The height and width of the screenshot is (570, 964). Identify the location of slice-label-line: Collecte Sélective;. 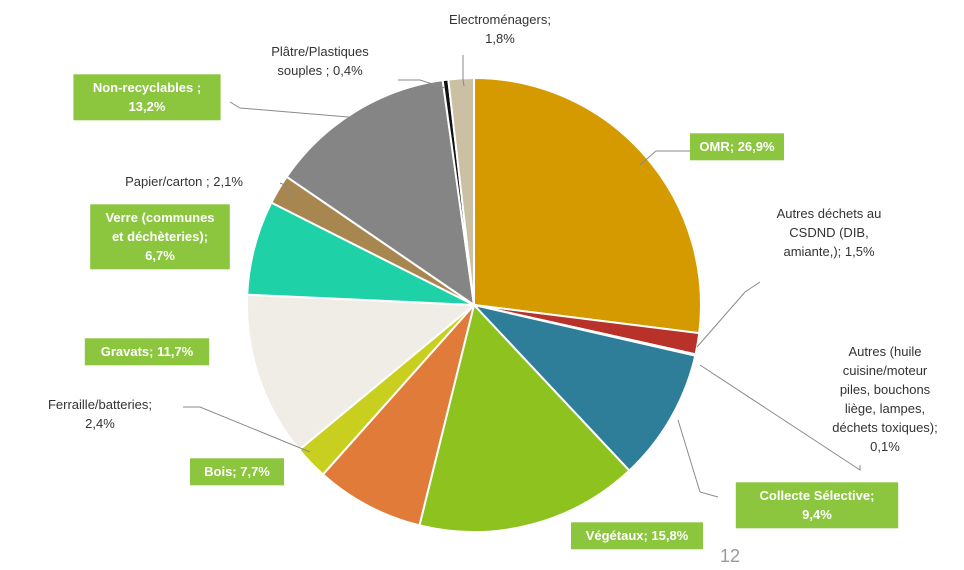
(817, 495).